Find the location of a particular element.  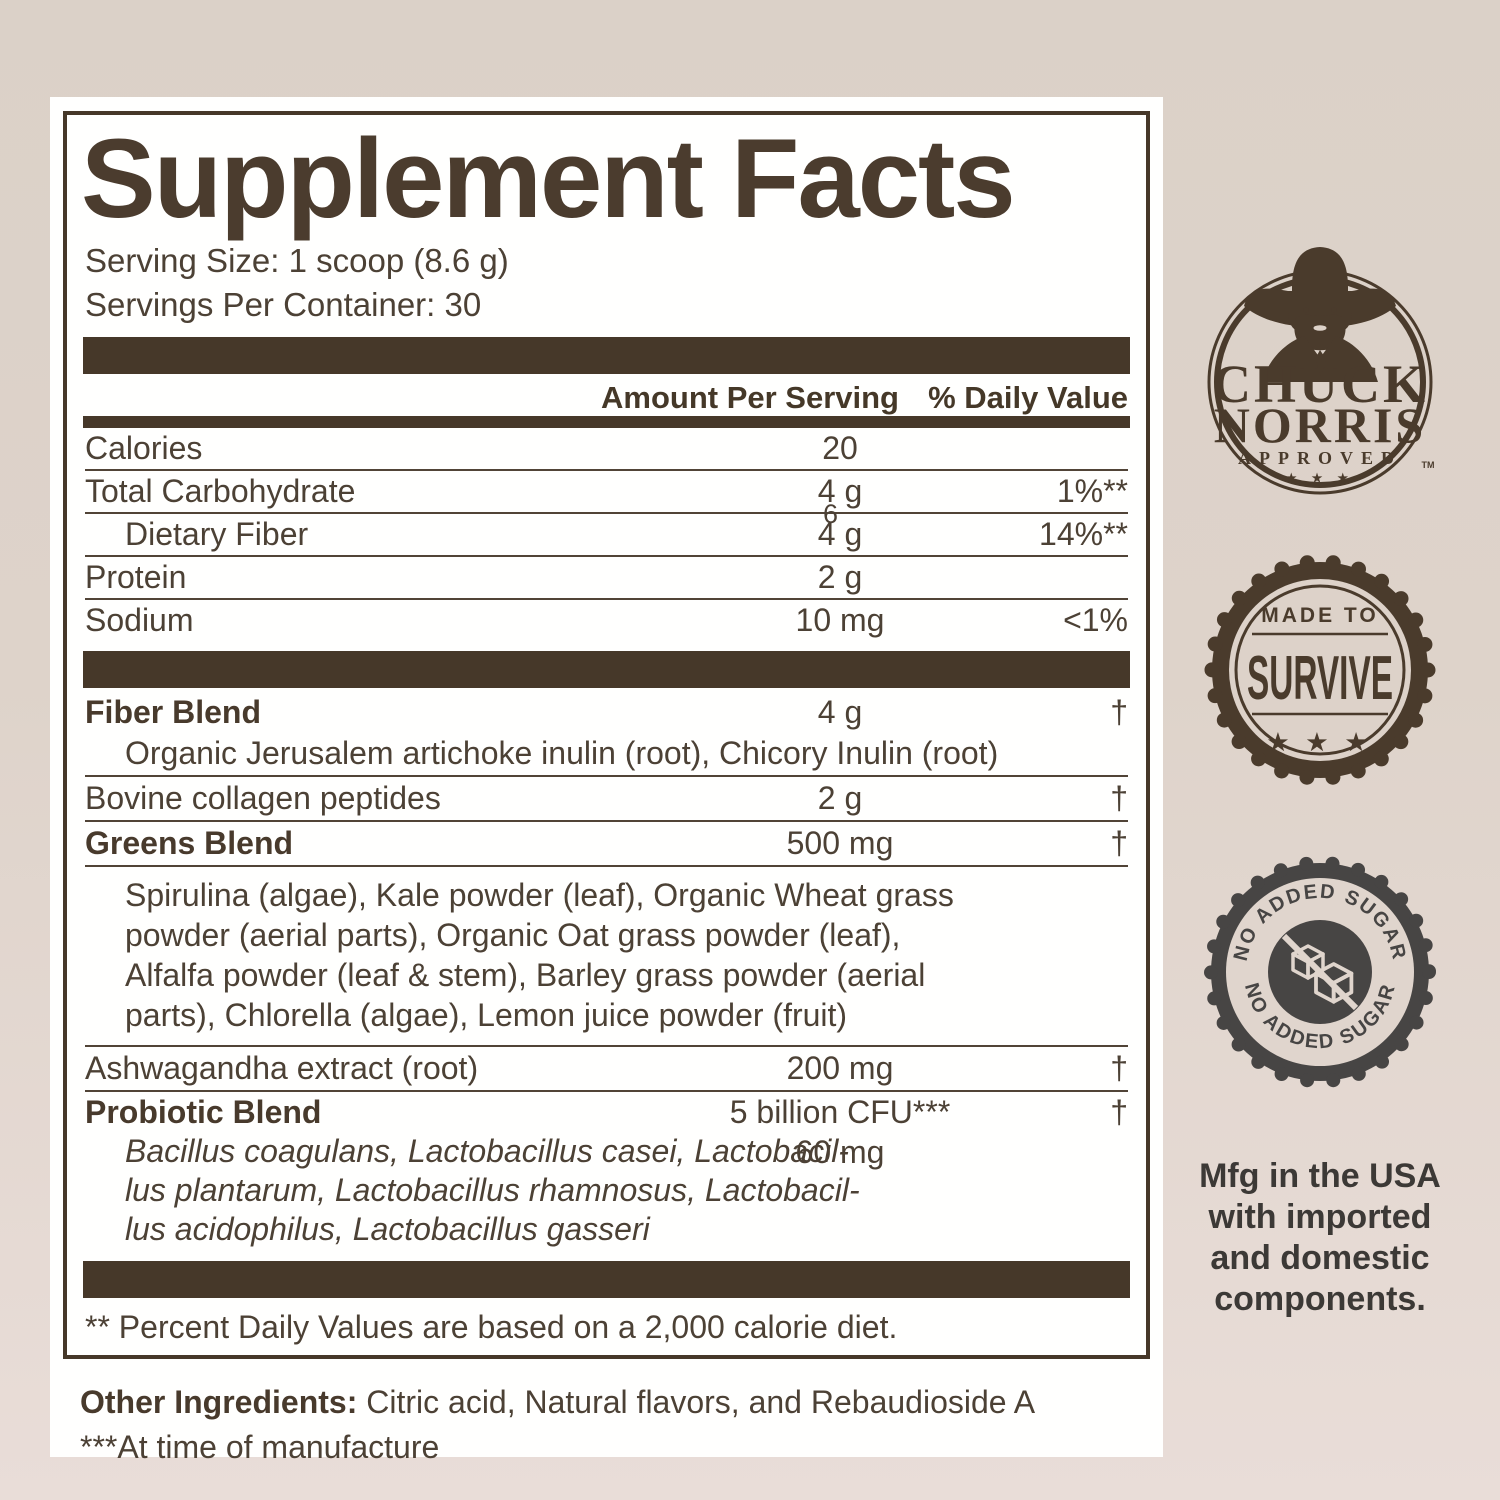

badge-text-made-to: MADE TO is located at coordinates (1319, 615).